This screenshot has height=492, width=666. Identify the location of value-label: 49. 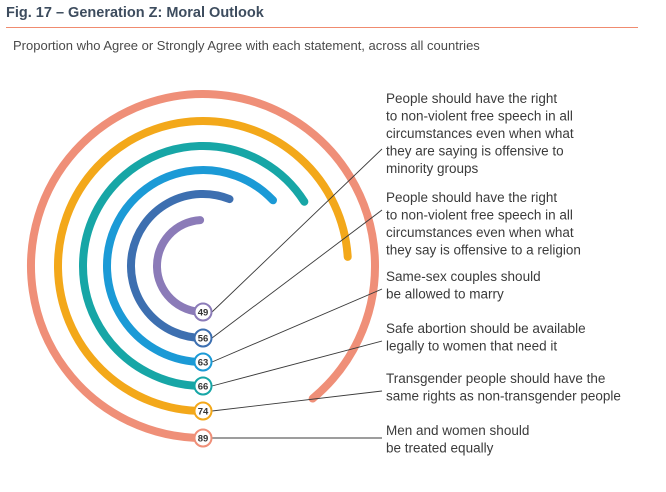
(203, 312).